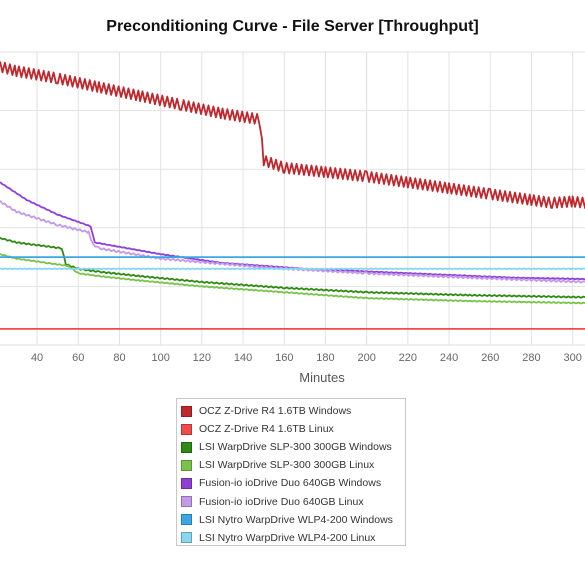 This screenshot has width=585, height=566. What do you see at coordinates (281, 501) in the screenshot?
I see `legend-label: Fusion-io ioDrive Duo 640GB Linux` at bounding box center [281, 501].